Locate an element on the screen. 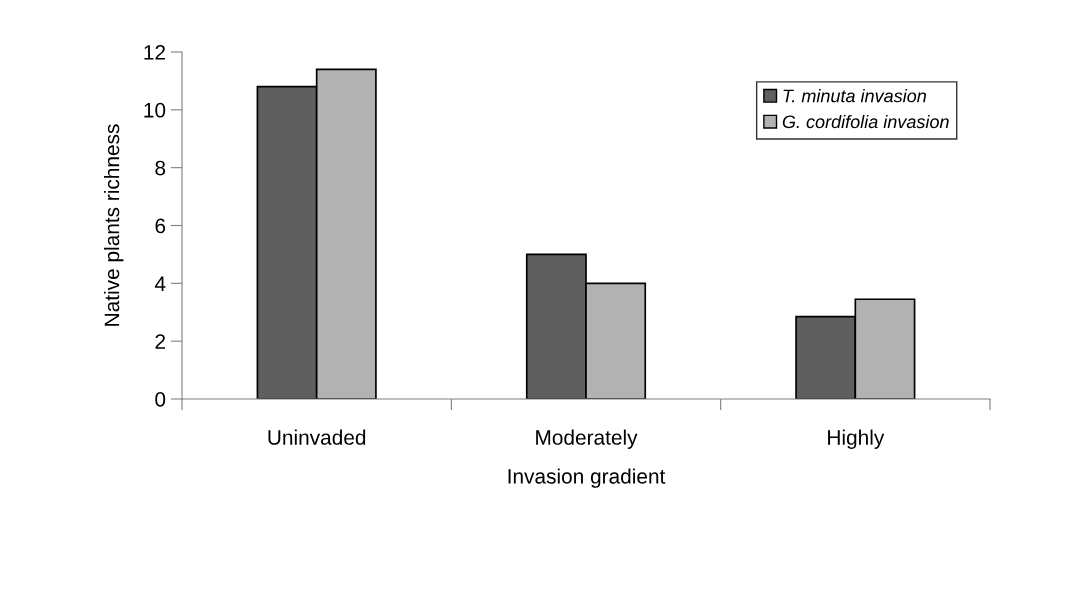 Image resolution: width=1069 pixels, height=601 pixels. y-tick-label: 12 is located at coordinates (154, 52).